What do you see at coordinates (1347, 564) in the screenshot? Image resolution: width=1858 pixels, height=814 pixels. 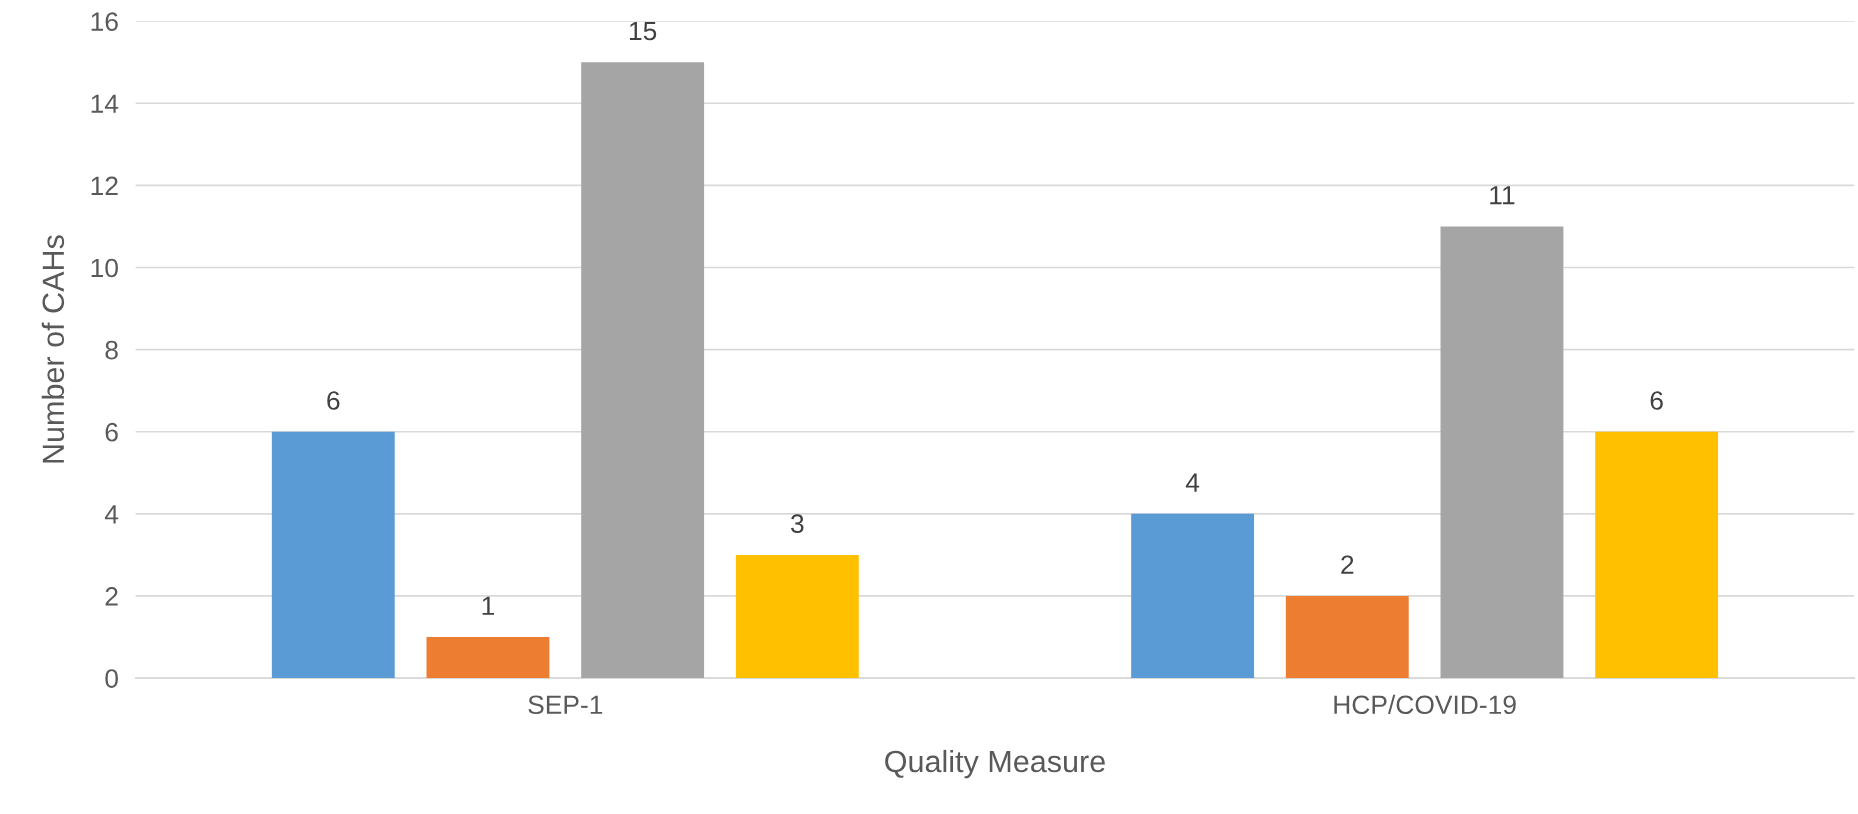 I see `data-label: 2` at bounding box center [1347, 564].